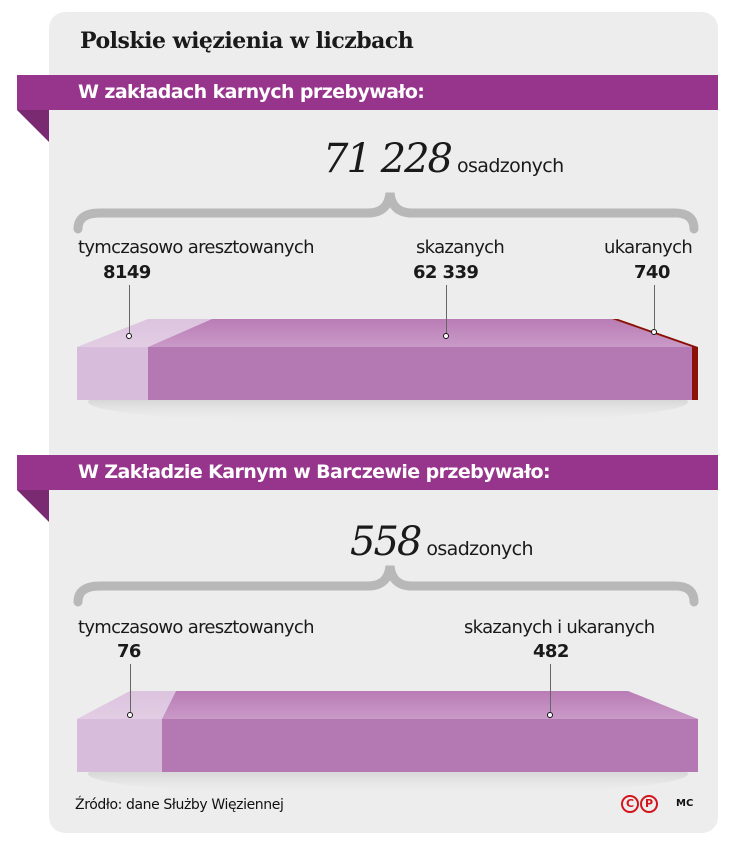 The image size is (753, 855). I want to click on total-unit-2: osadzonych, so click(479, 549).